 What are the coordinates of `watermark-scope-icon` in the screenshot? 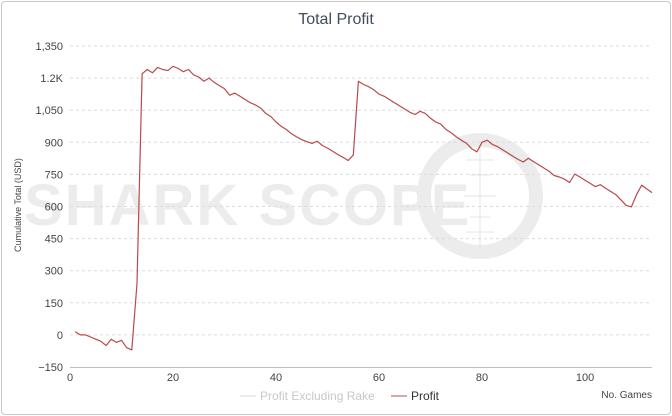 It's located at (480, 196).